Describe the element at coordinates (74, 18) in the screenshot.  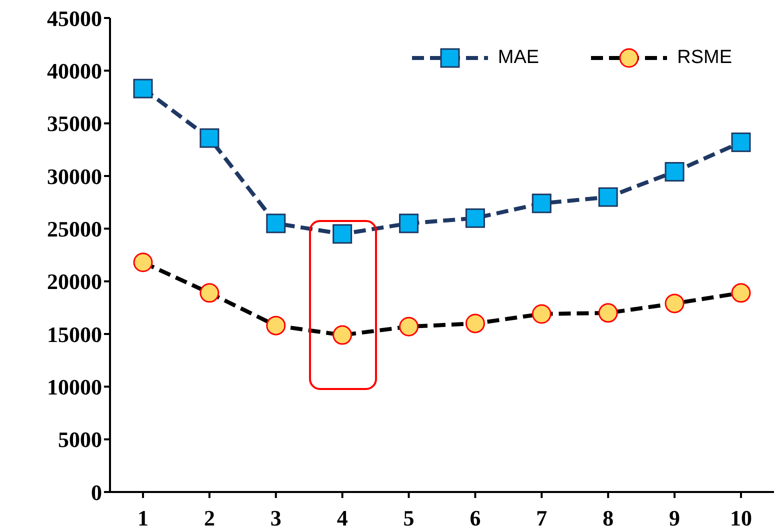
I see `y-tick-label: 45000` at that location.